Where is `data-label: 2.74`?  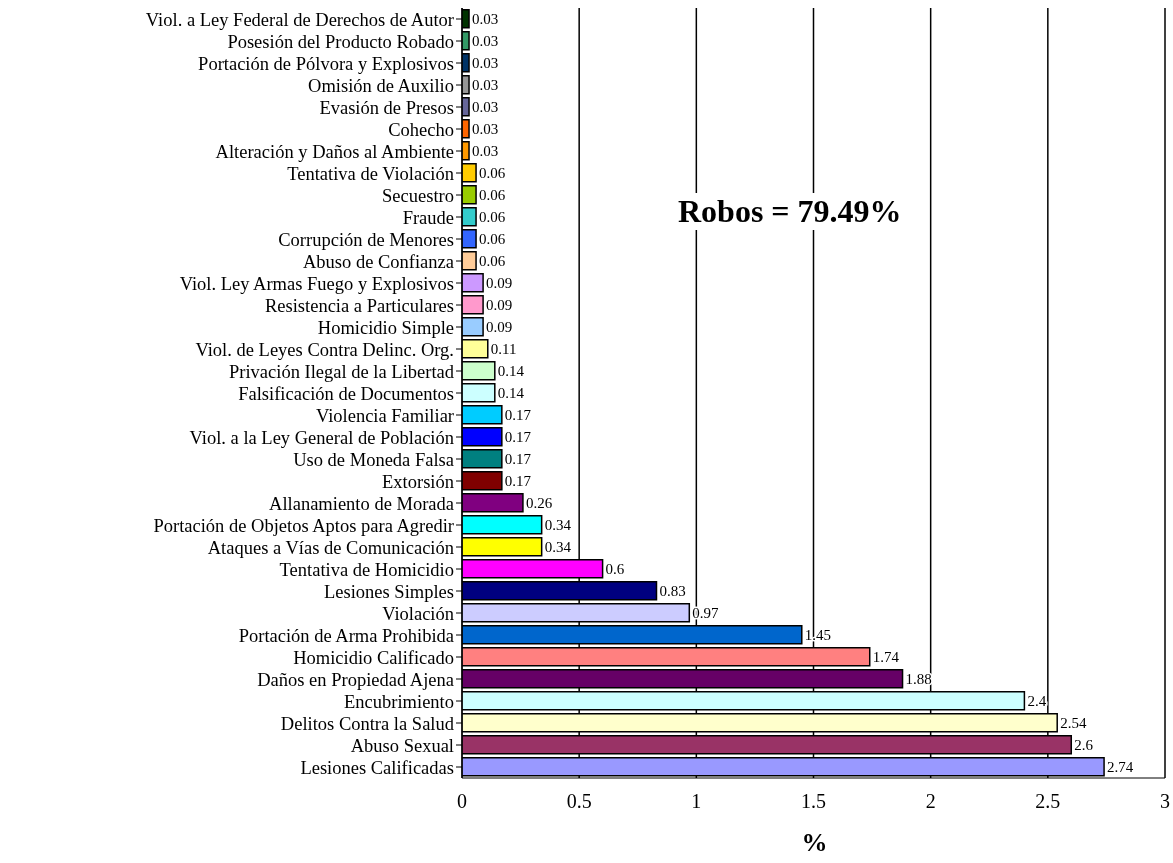
data-label: 2.74 is located at coordinates (1120, 767).